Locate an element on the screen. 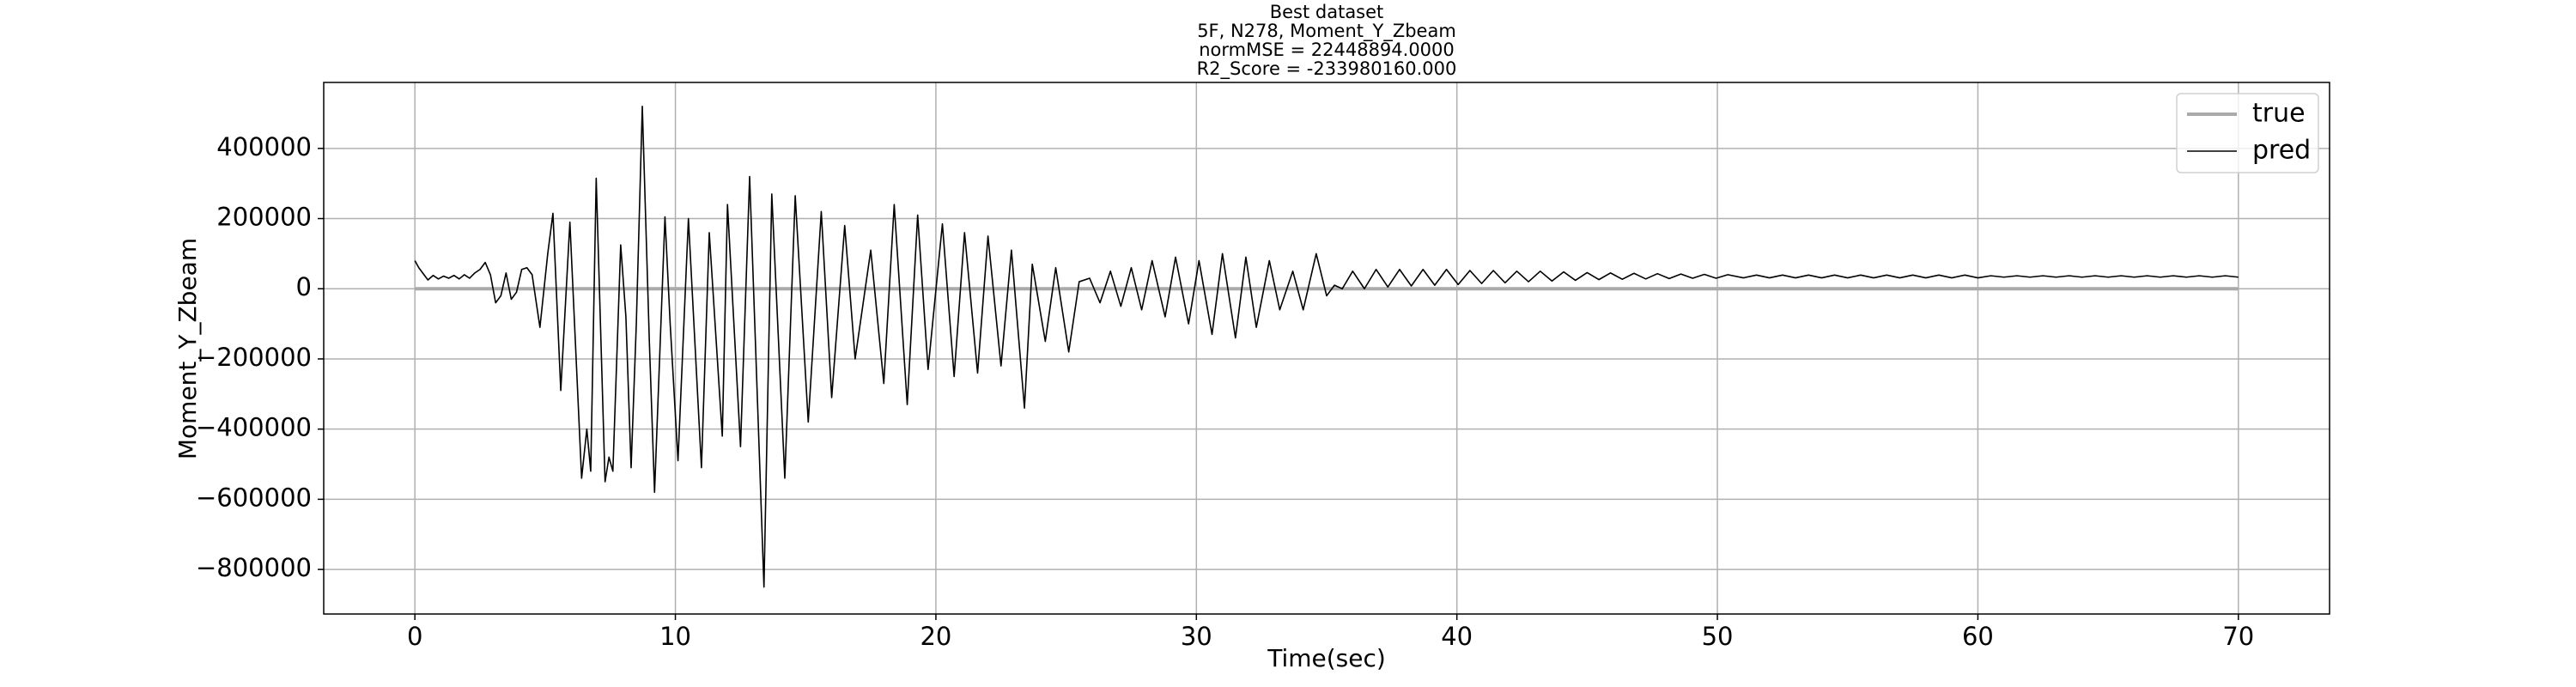 The width and height of the screenshot is (2576, 687). legend-label: true is located at coordinates (2279, 114).